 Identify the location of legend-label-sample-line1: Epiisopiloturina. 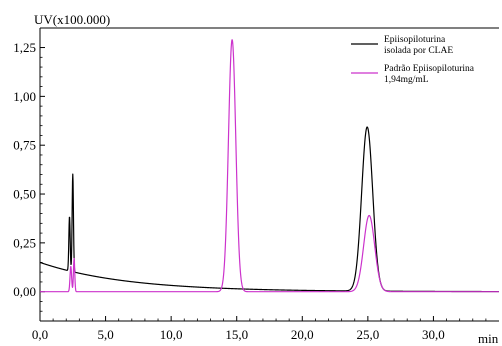
(415, 40).